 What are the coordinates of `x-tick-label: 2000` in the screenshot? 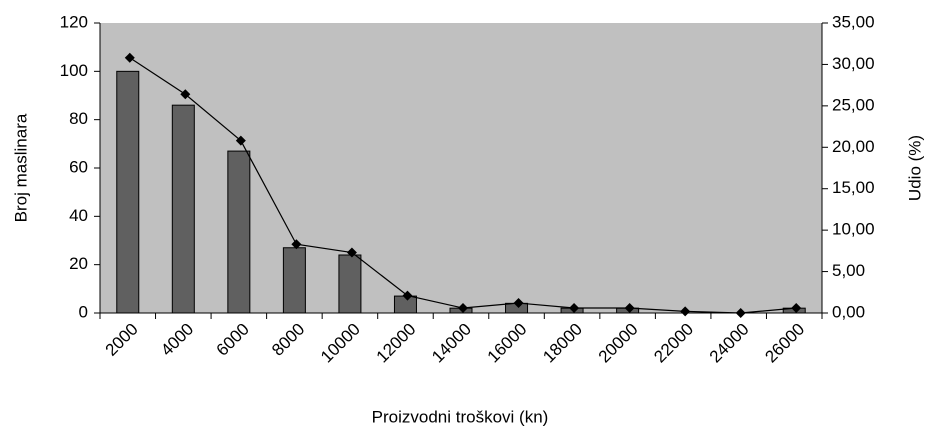 It's located at (122, 340).